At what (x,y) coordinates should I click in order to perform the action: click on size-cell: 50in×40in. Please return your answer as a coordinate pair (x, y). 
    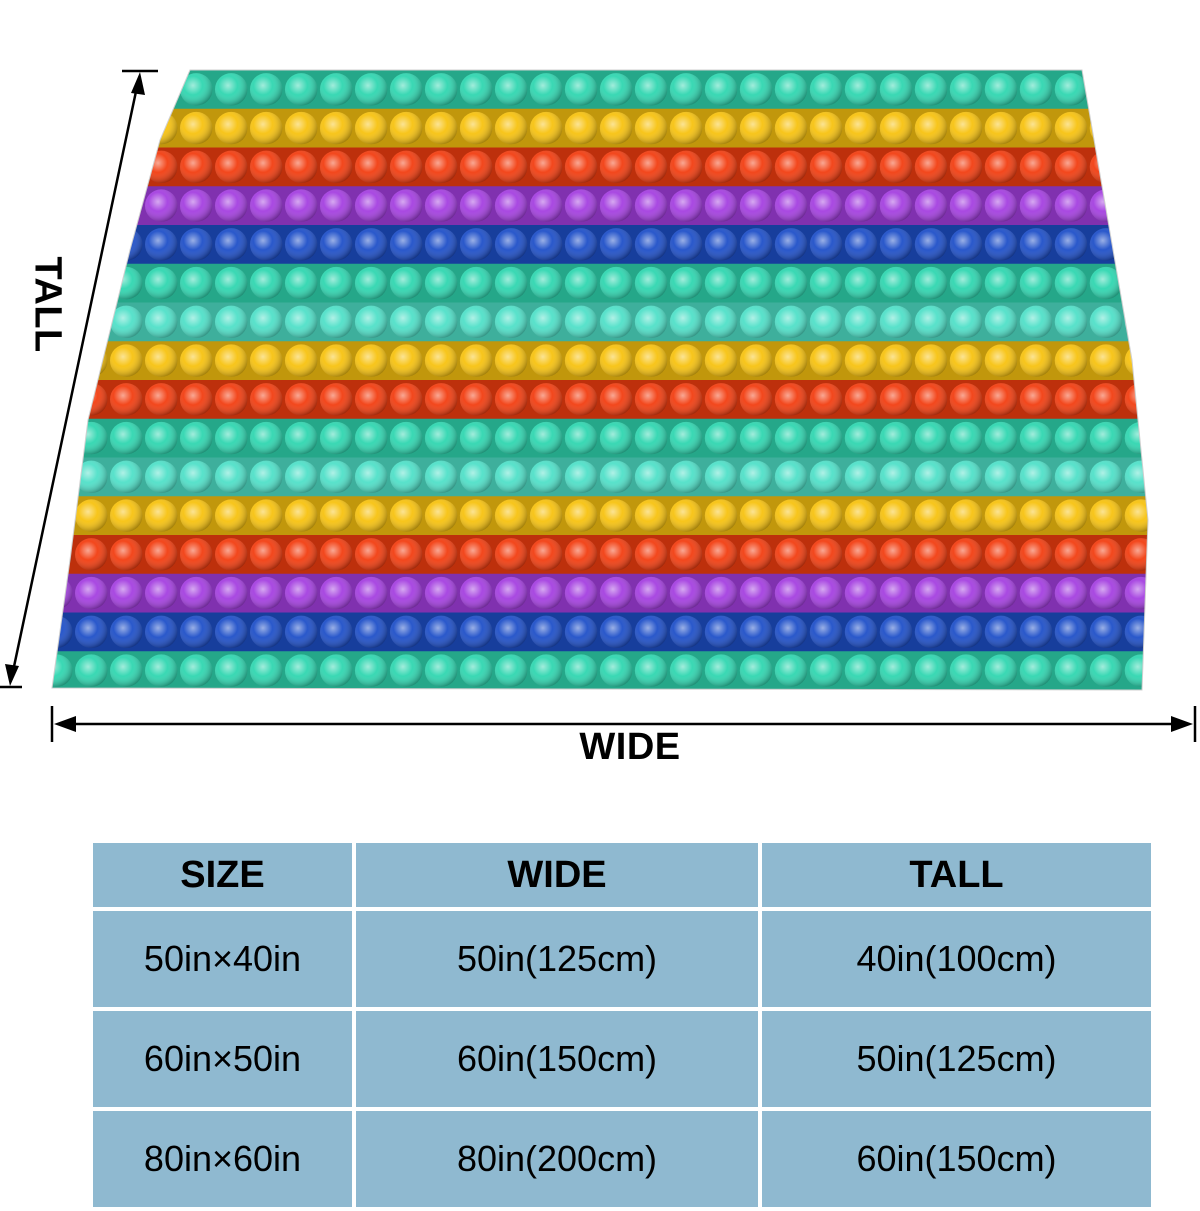
    Looking at the image, I should click on (222, 959).